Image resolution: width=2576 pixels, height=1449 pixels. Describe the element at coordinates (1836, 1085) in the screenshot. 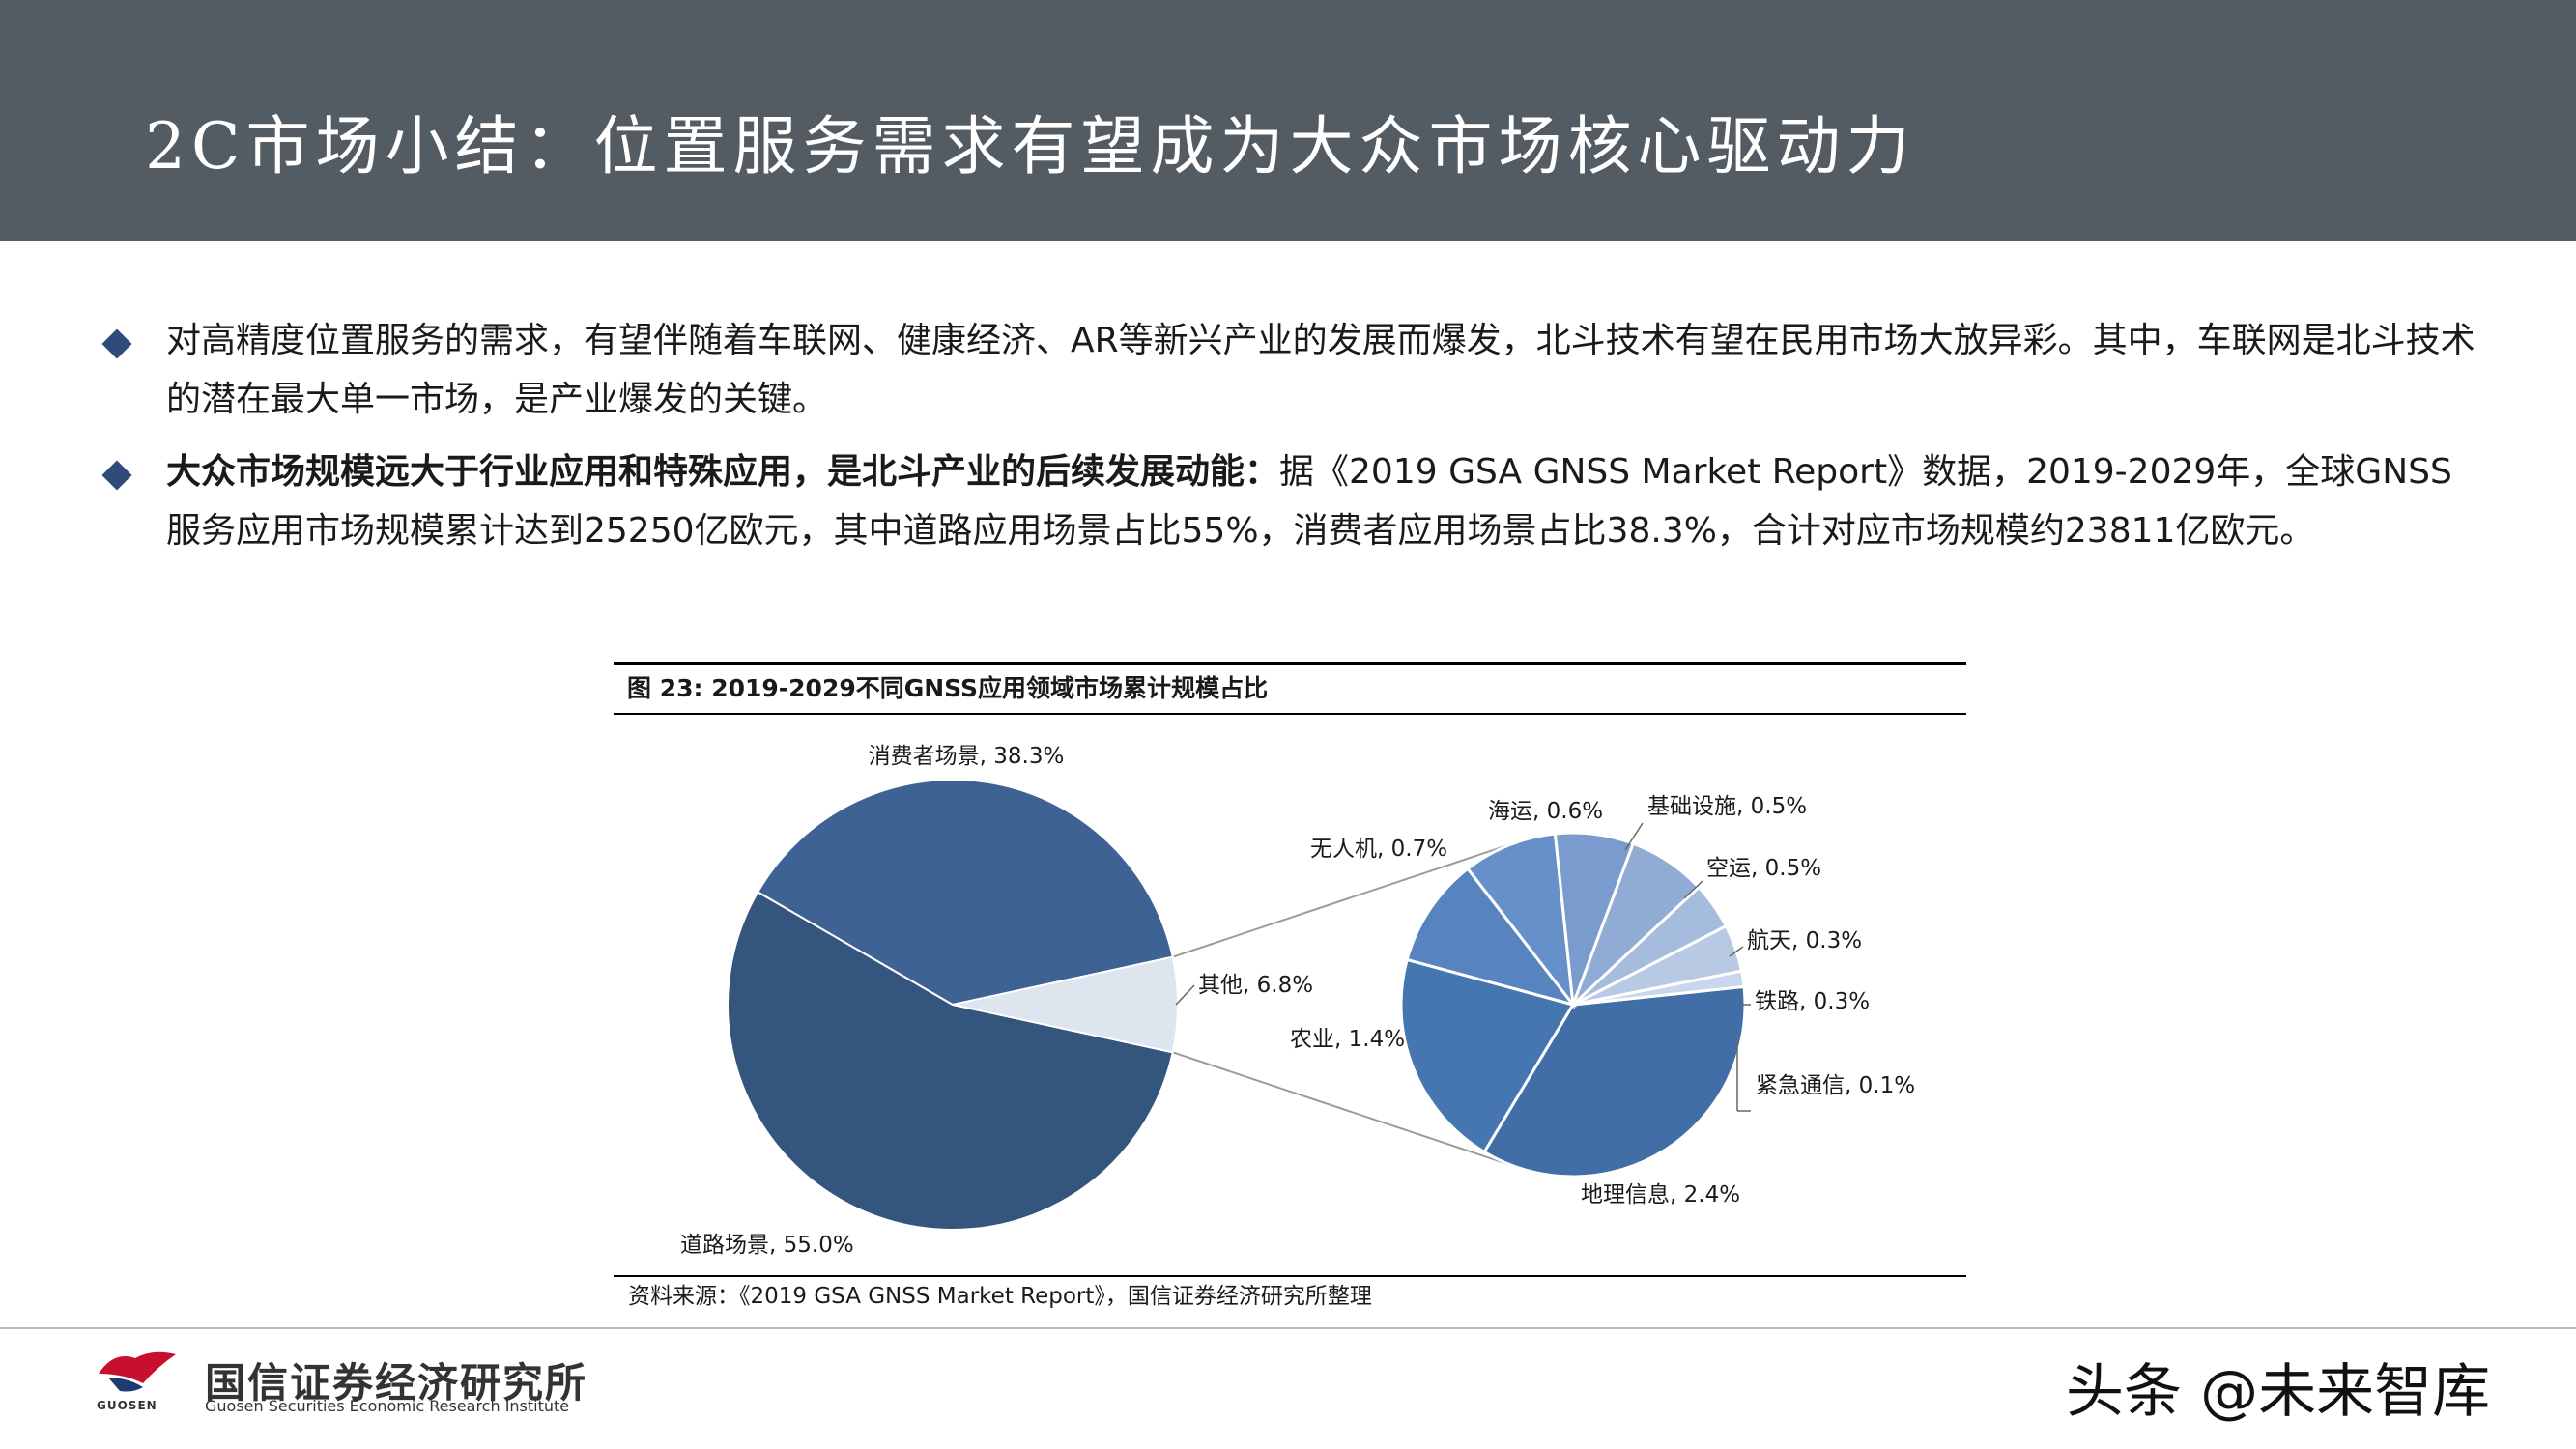

I see `breakout-label-8: 紧急通信, 0.1%` at that location.